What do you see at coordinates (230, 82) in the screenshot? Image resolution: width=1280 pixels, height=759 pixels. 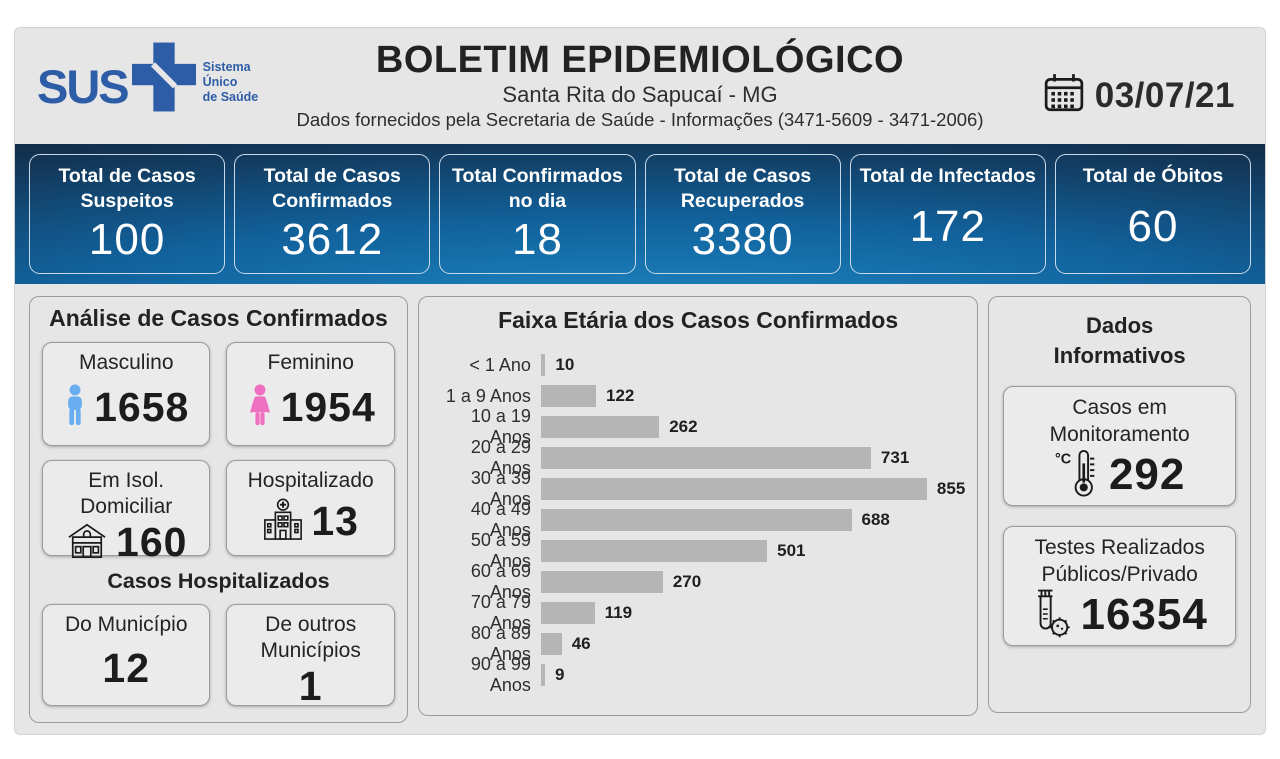 I see `sus-logo-tagline: Sistema Único de Saúde` at bounding box center [230, 82].